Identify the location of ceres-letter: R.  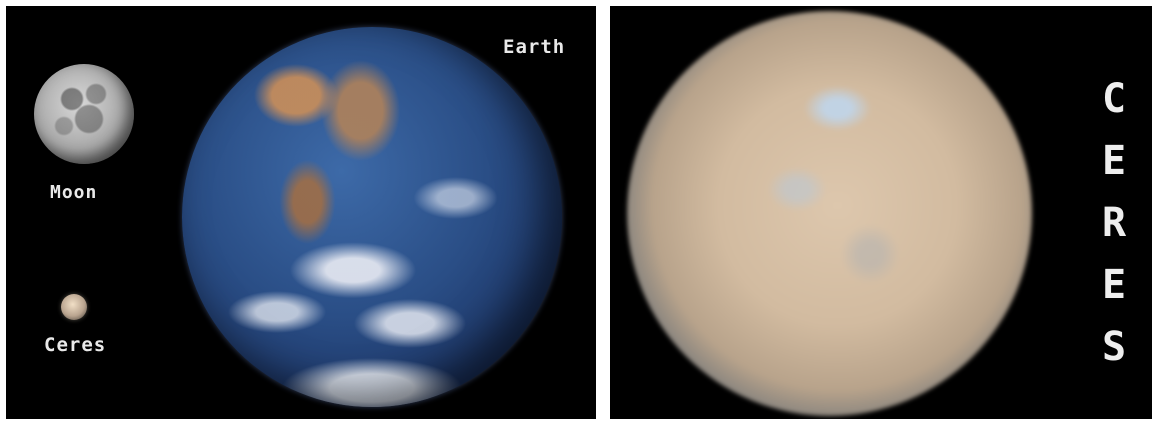
(1114, 223).